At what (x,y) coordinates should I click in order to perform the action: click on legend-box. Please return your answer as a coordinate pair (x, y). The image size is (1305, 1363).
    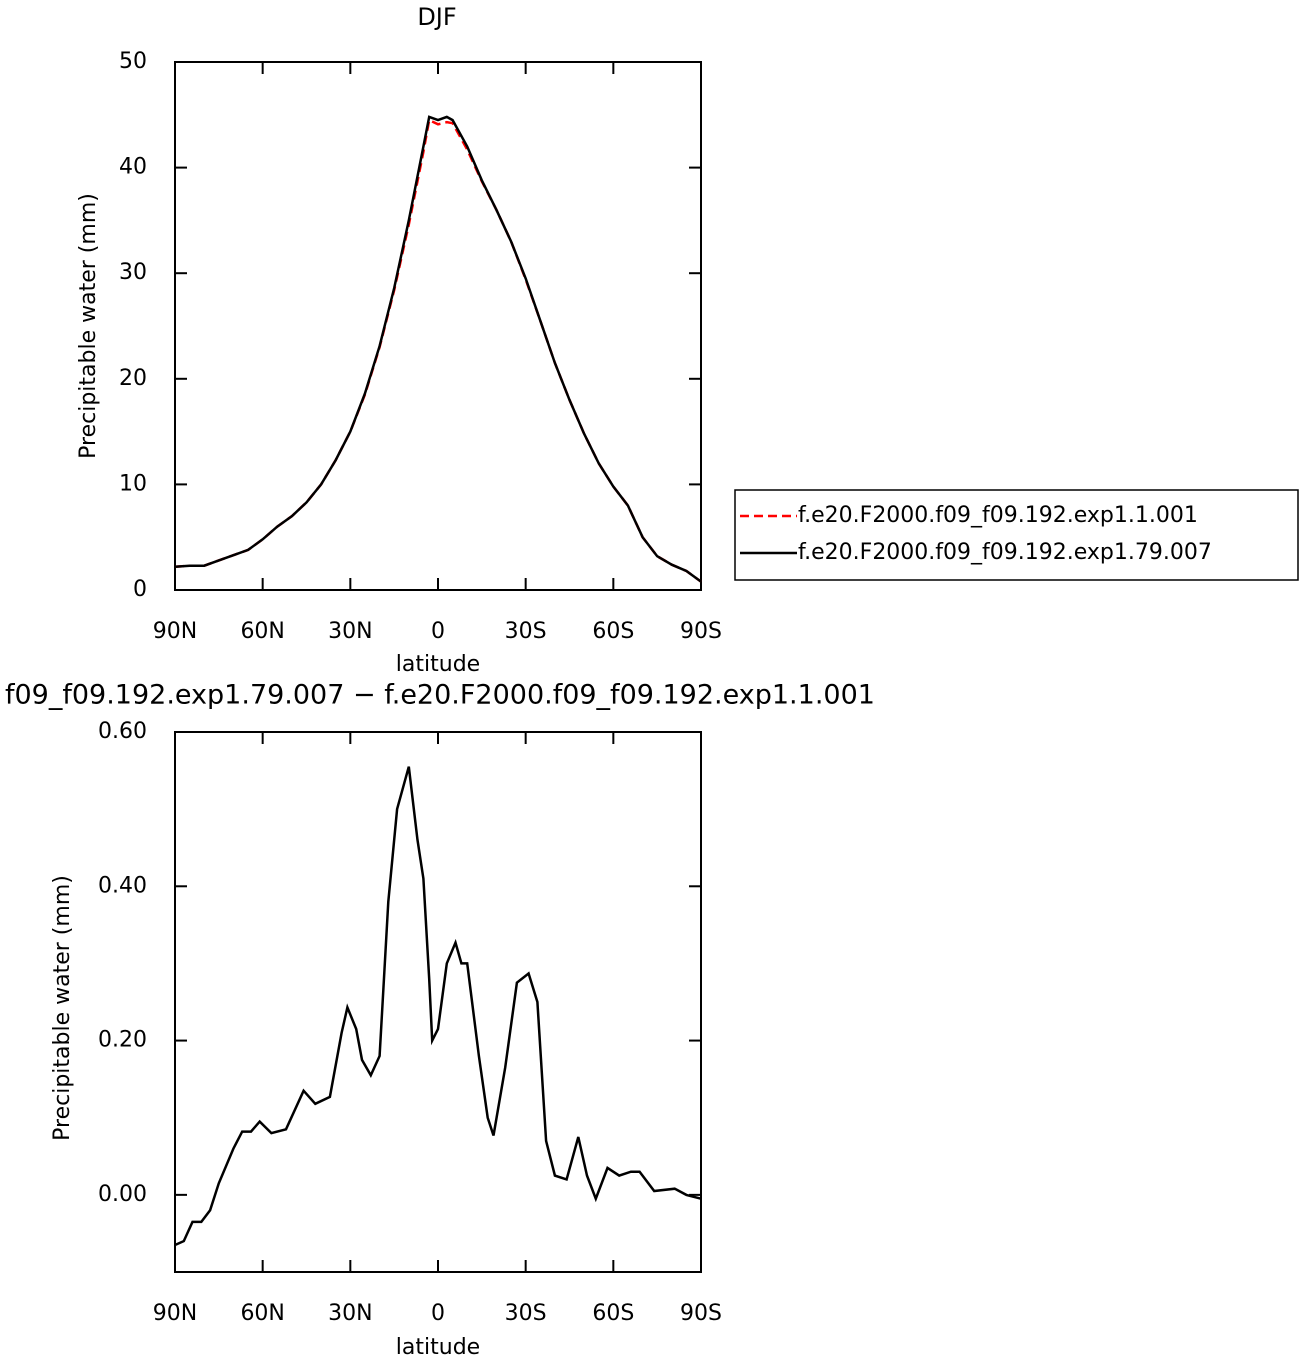
    Looking at the image, I should click on (1016, 535).